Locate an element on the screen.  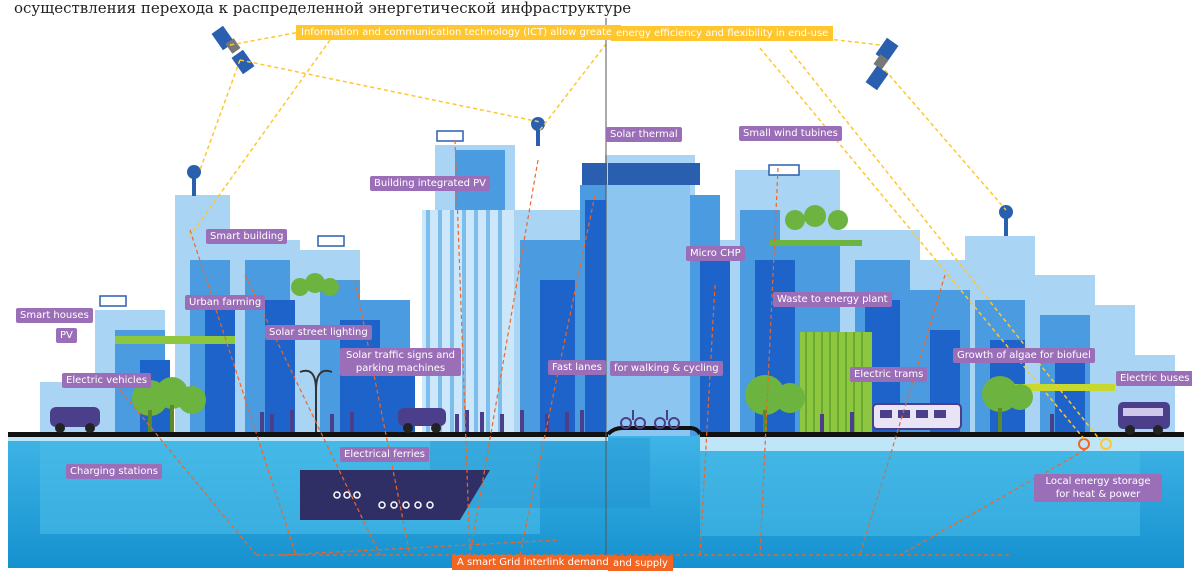
label-algae-biofuel: Growth of algae for biofuel is located at coordinates (1024, 355).